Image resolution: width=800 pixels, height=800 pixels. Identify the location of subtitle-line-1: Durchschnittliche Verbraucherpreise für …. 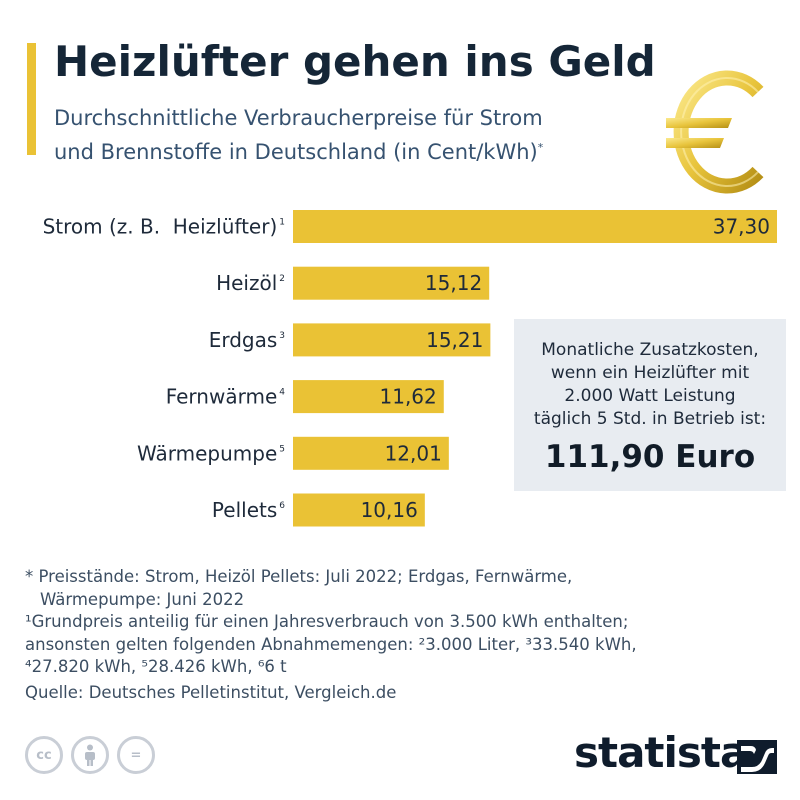
(298, 118).